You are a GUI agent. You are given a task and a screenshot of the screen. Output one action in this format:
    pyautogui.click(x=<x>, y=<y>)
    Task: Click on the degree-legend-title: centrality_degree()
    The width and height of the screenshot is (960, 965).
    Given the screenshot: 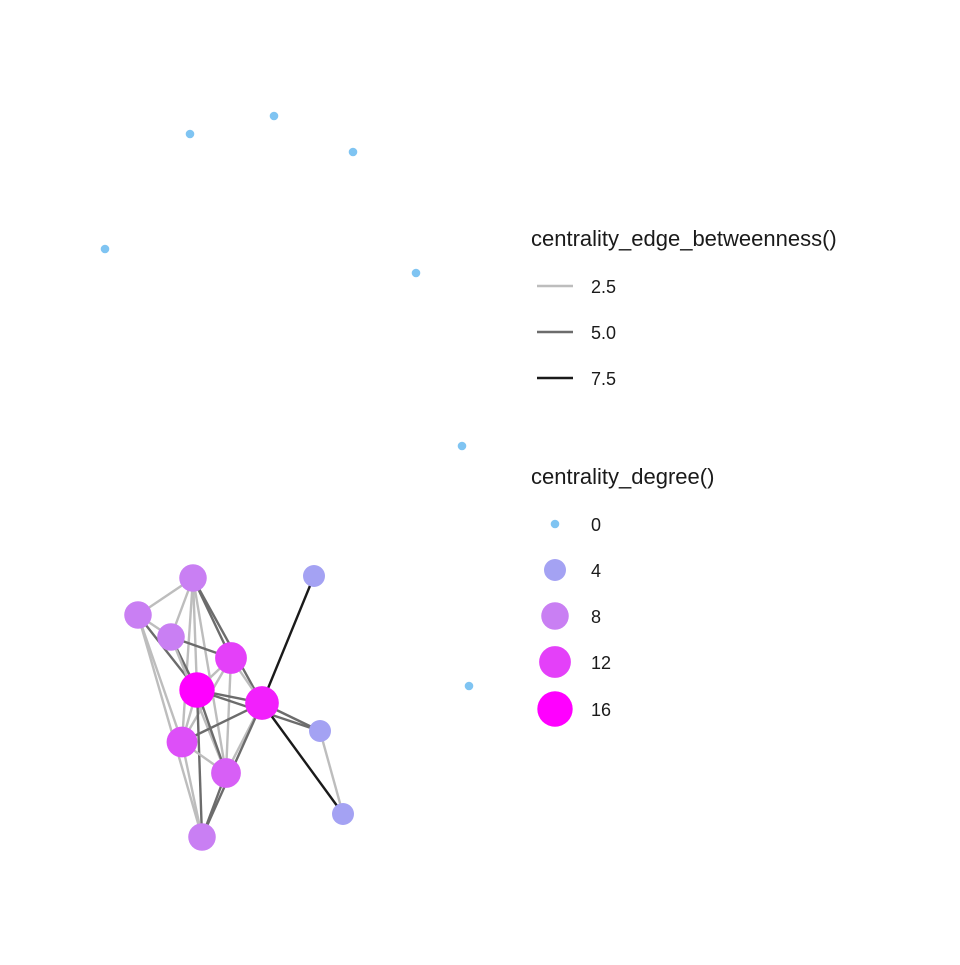 What is the action you would take?
    pyautogui.click(x=622, y=476)
    